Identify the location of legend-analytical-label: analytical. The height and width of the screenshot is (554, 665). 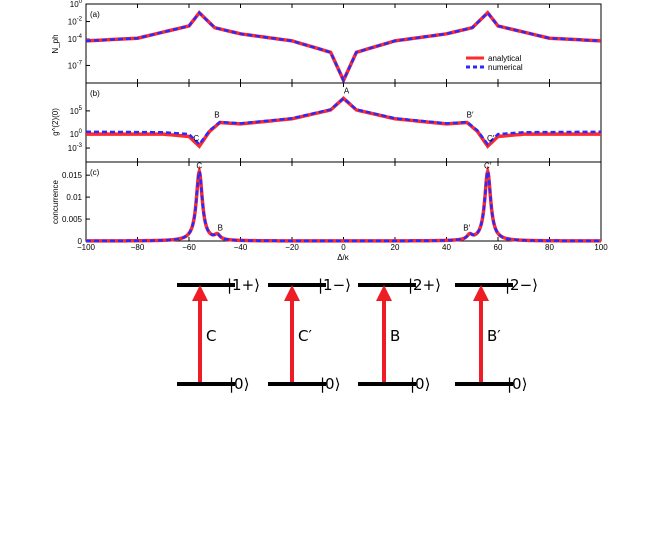
(505, 58).